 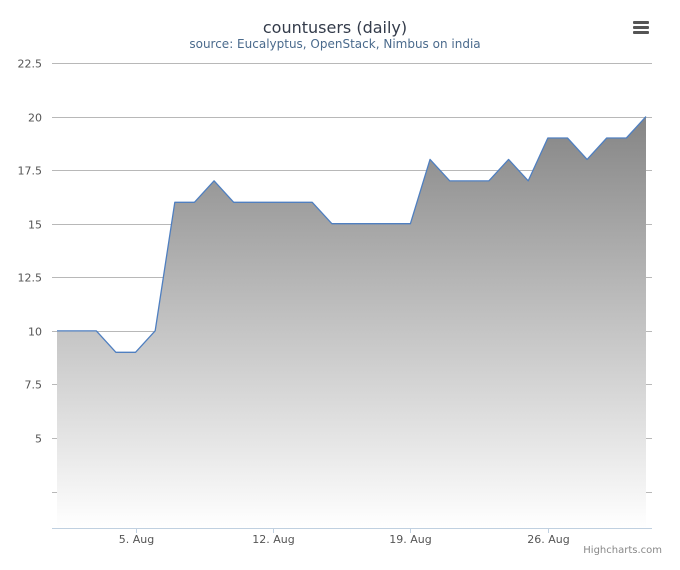 I want to click on x-tick-label: 26. Aug, so click(x=548, y=539).